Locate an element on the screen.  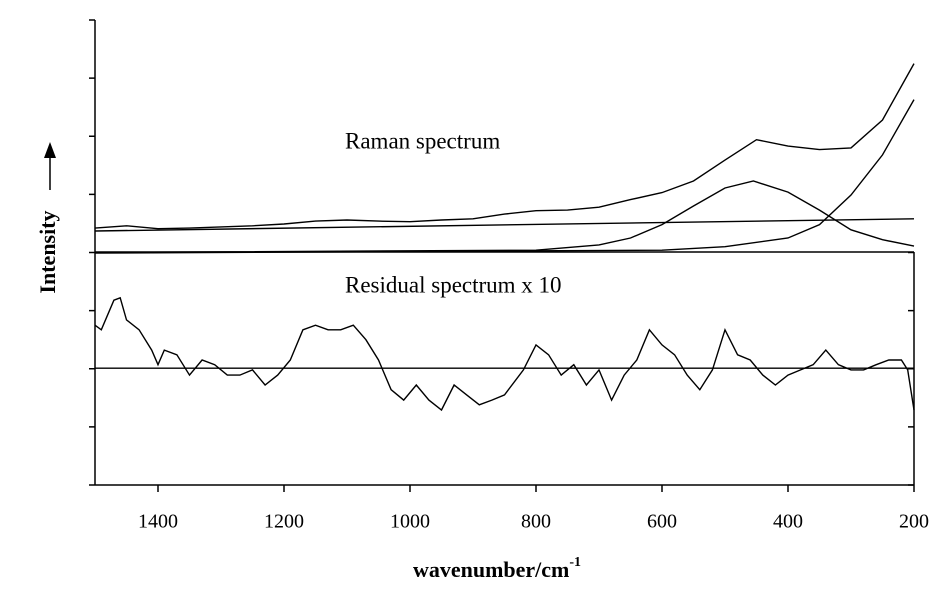
x-tick-label: 1400 is located at coordinates (158, 522).